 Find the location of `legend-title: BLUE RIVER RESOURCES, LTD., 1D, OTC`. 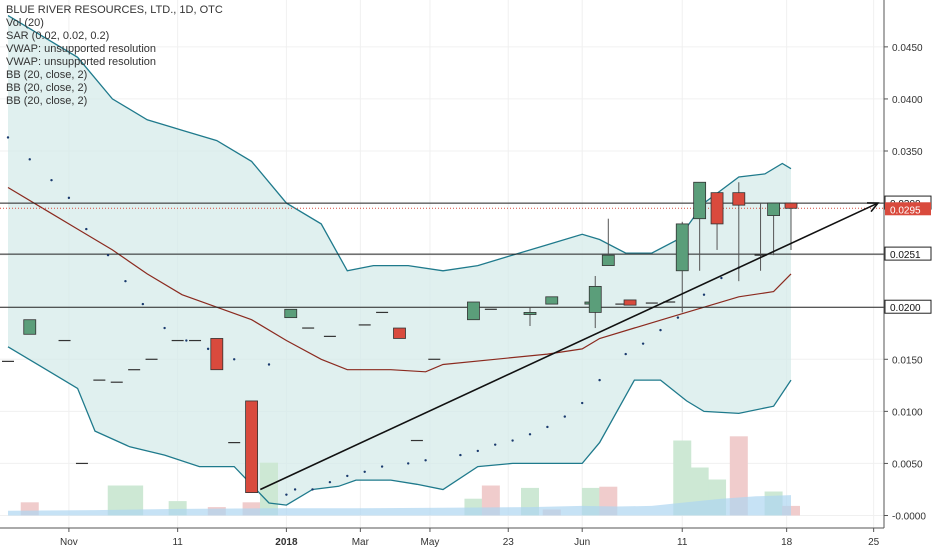

legend-title: BLUE RIVER RESOURCES, LTD., 1D, OTC is located at coordinates (114, 10).